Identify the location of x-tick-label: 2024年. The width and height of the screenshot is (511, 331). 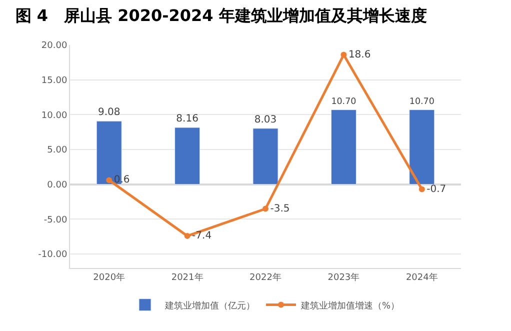
(422, 277).